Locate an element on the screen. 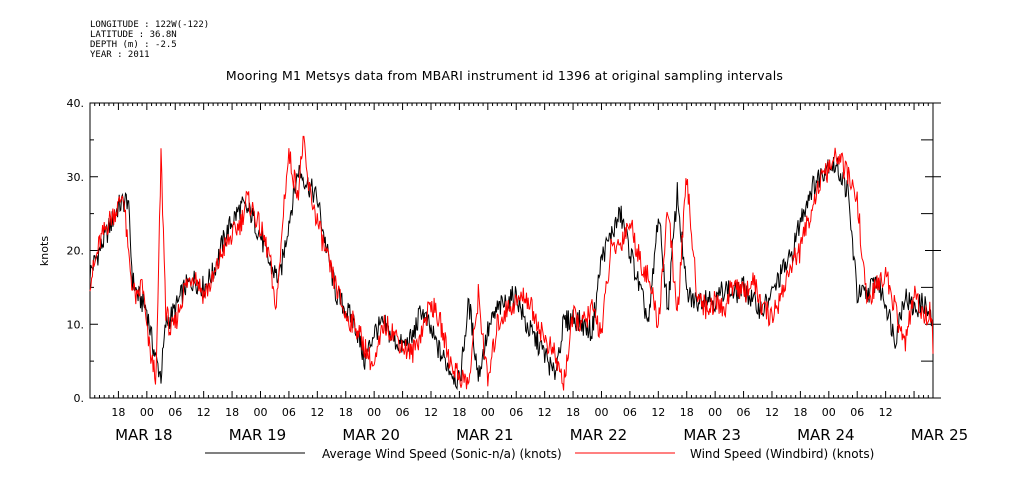  y-axis-label: knots is located at coordinates (44, 251).